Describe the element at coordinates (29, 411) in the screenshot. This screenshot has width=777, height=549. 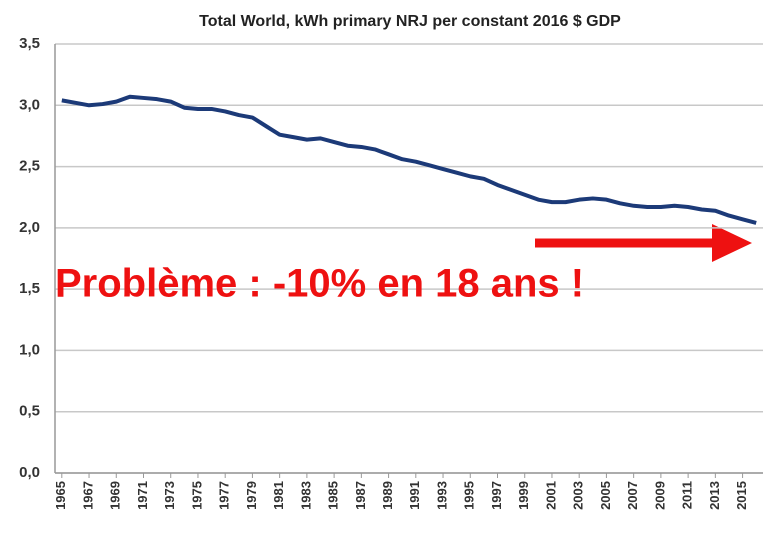
I see `y-tick-label: 0,5` at that location.